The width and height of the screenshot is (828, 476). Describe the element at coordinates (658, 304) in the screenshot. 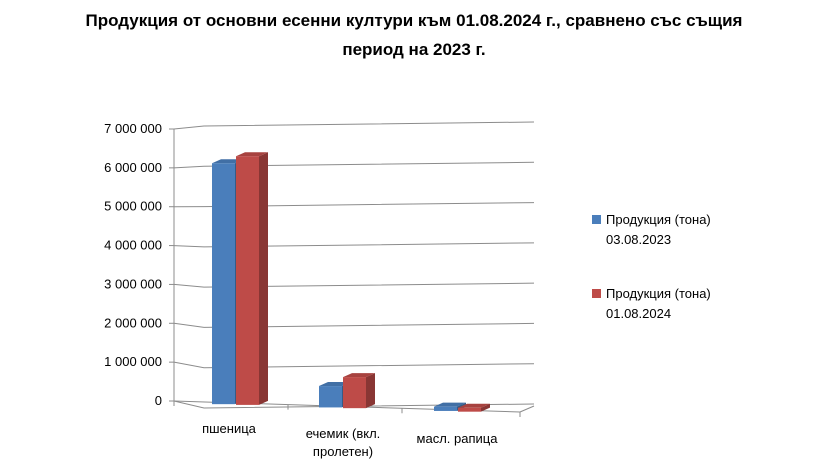

I see `legend-label-2024: Продукция (тона) 01.08.2024` at that location.